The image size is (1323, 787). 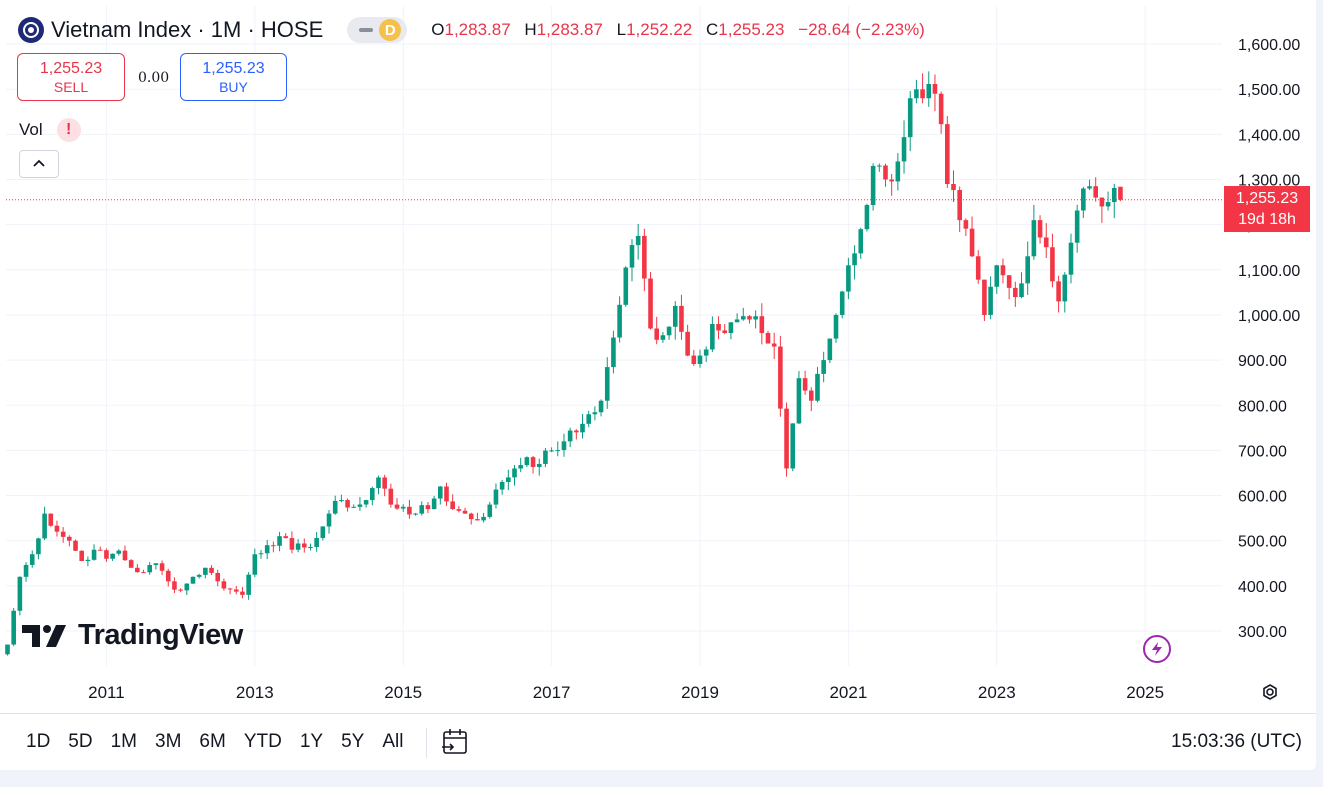 I want to click on range-button-6m: 6M, so click(x=212, y=741).